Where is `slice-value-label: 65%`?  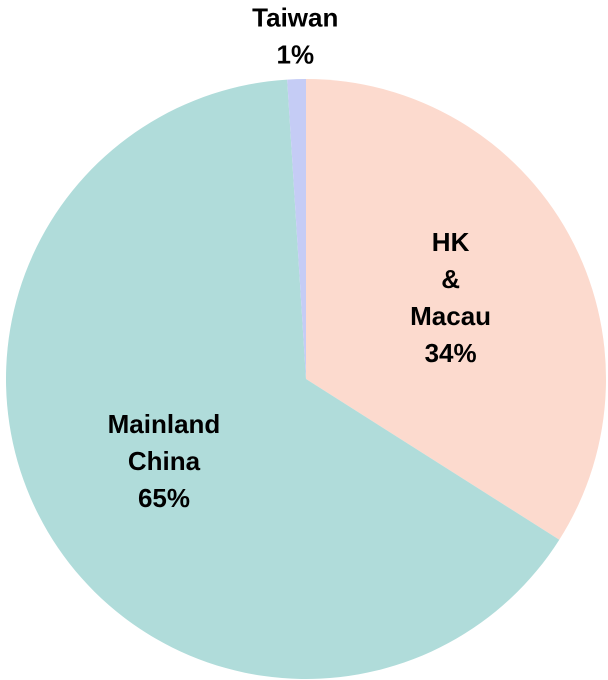 slice-value-label: 65% is located at coordinates (164, 498).